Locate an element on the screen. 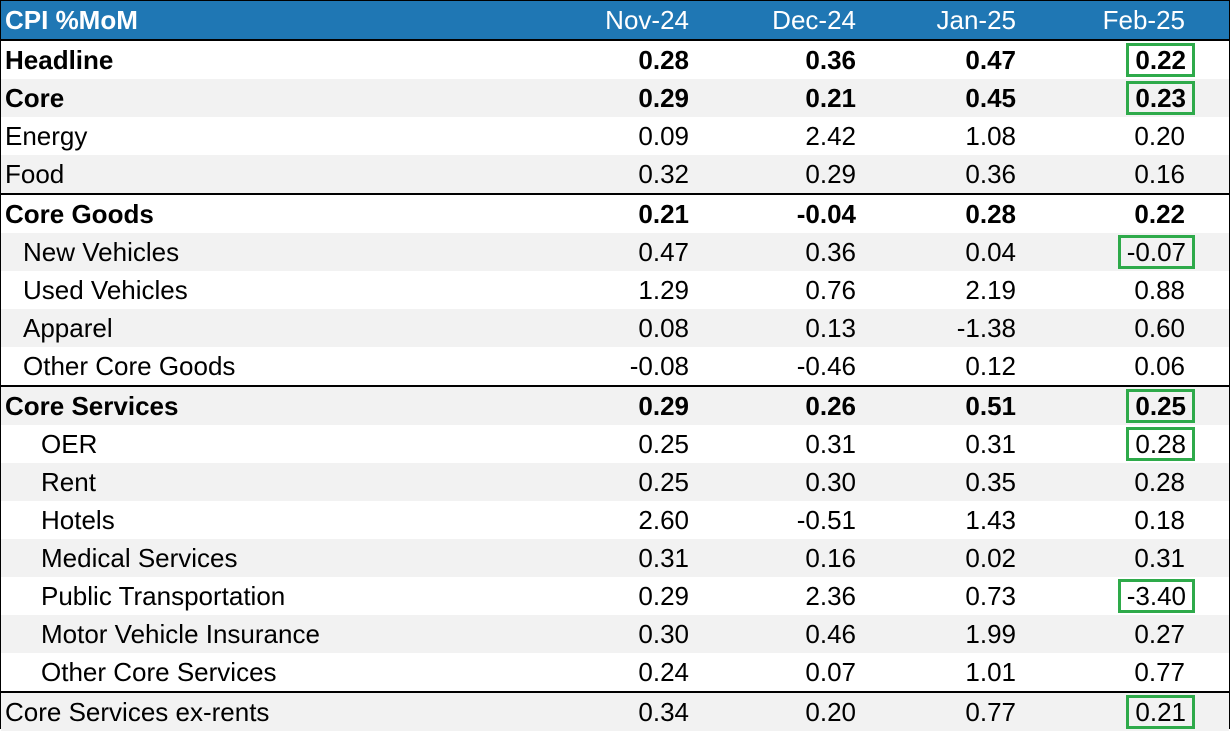 This screenshot has width=1230, height=731. highlighted-value: 0.25 is located at coordinates (1160, 406).